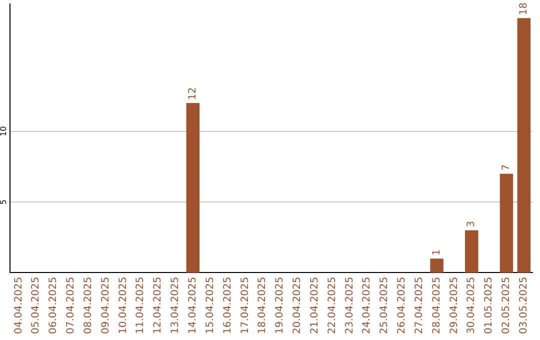  Describe the element at coordinates (123, 305) in the screenshot. I see `x-tick-label: 10.04.2025` at that location.